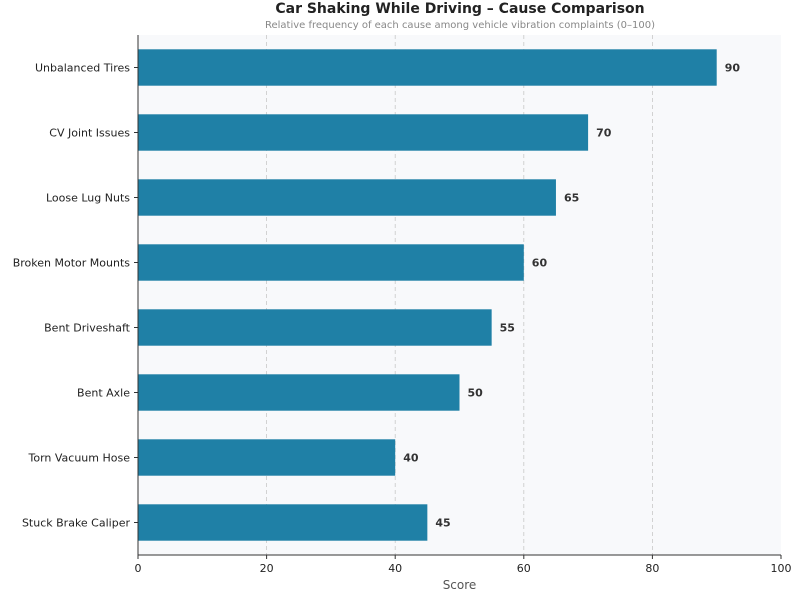  I want to click on x-tick-label: 60, so click(524, 568).